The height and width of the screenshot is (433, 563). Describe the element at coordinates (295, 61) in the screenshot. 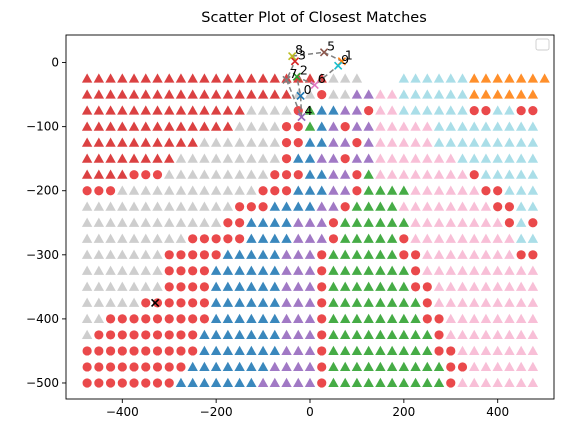

I see `path-point-marker` at that location.